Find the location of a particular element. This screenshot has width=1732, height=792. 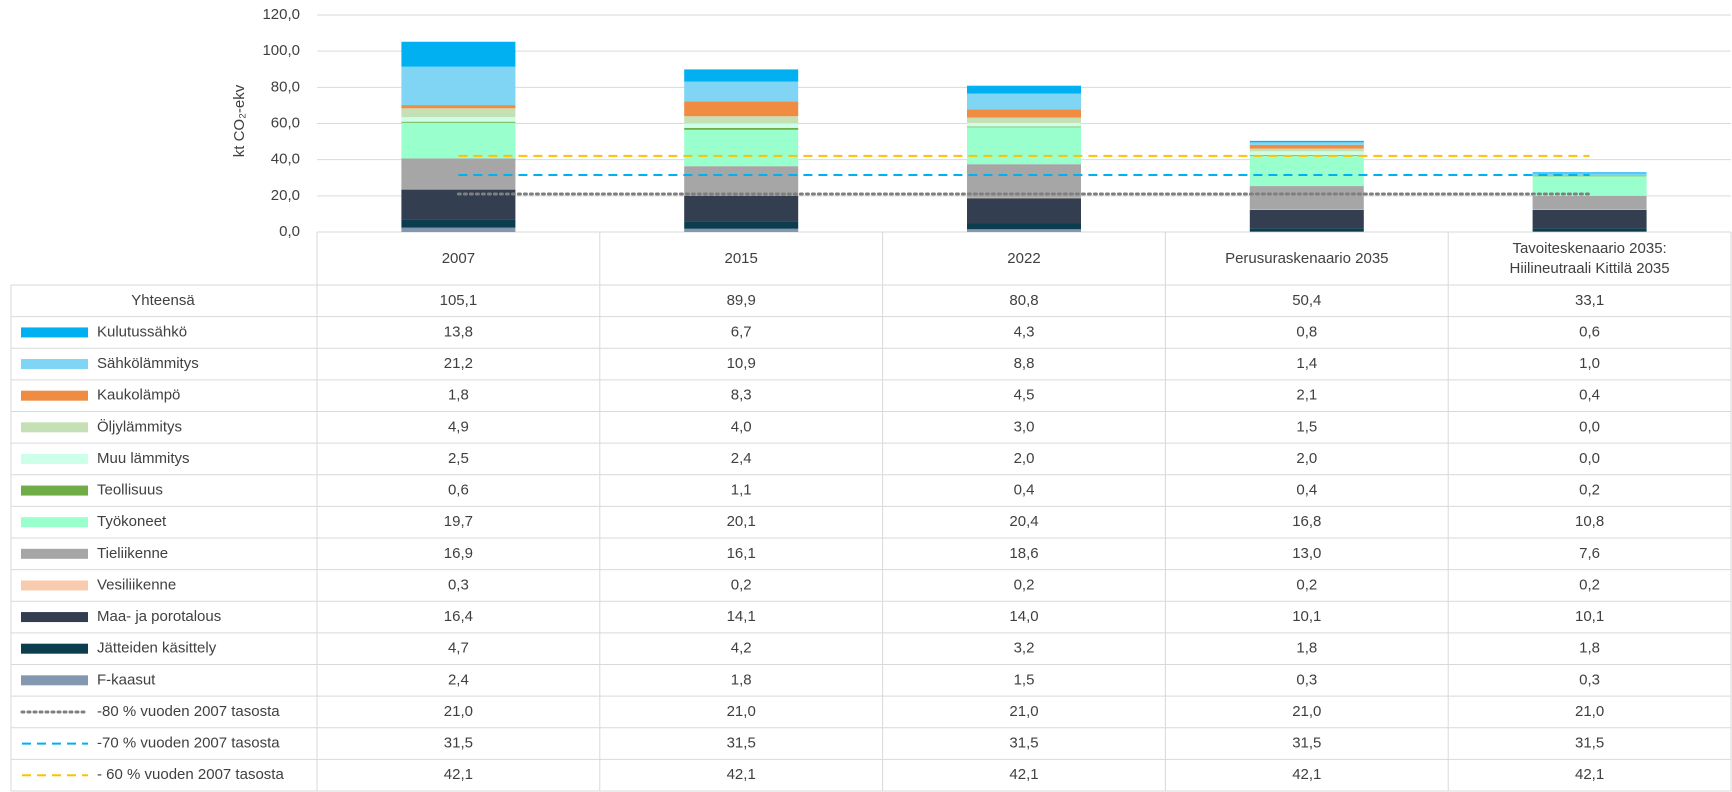

table-cell: 7,6 is located at coordinates (1589, 553).